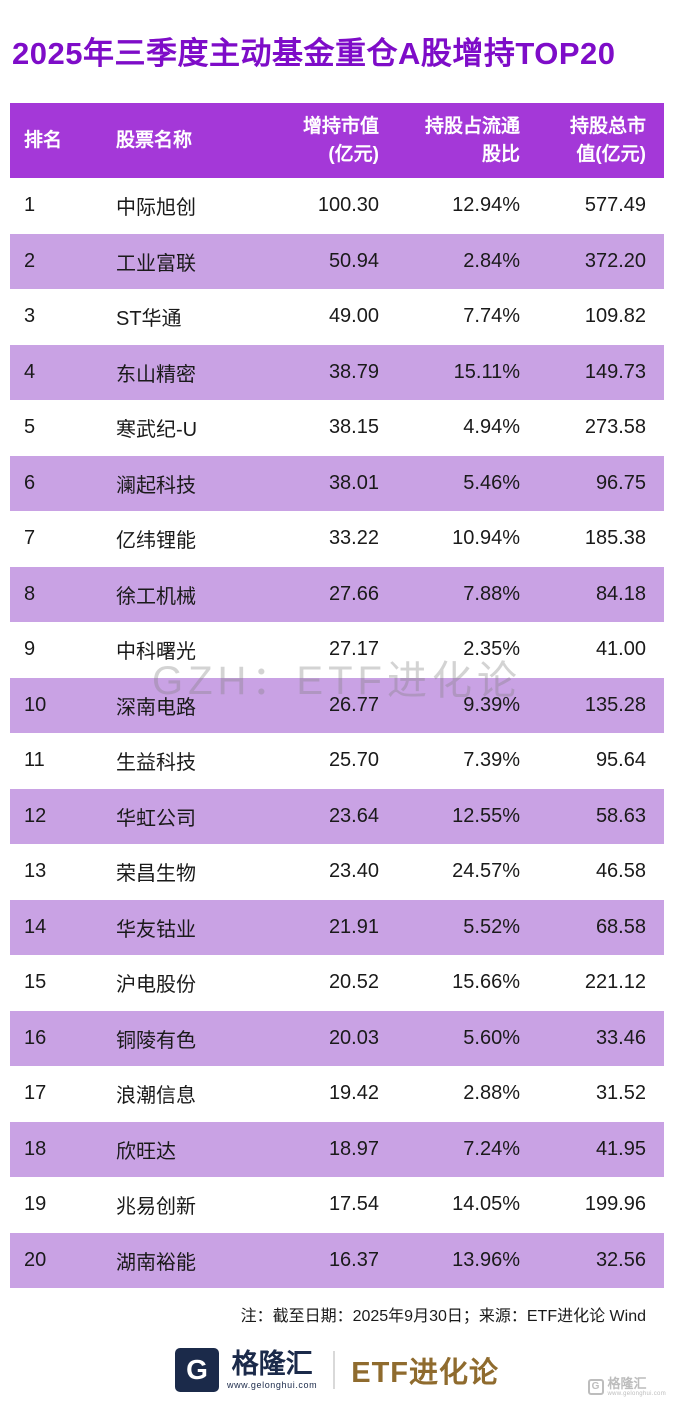 The image size is (674, 1405). Describe the element at coordinates (35, 1093) in the screenshot. I see `cell-rank: 17` at that location.